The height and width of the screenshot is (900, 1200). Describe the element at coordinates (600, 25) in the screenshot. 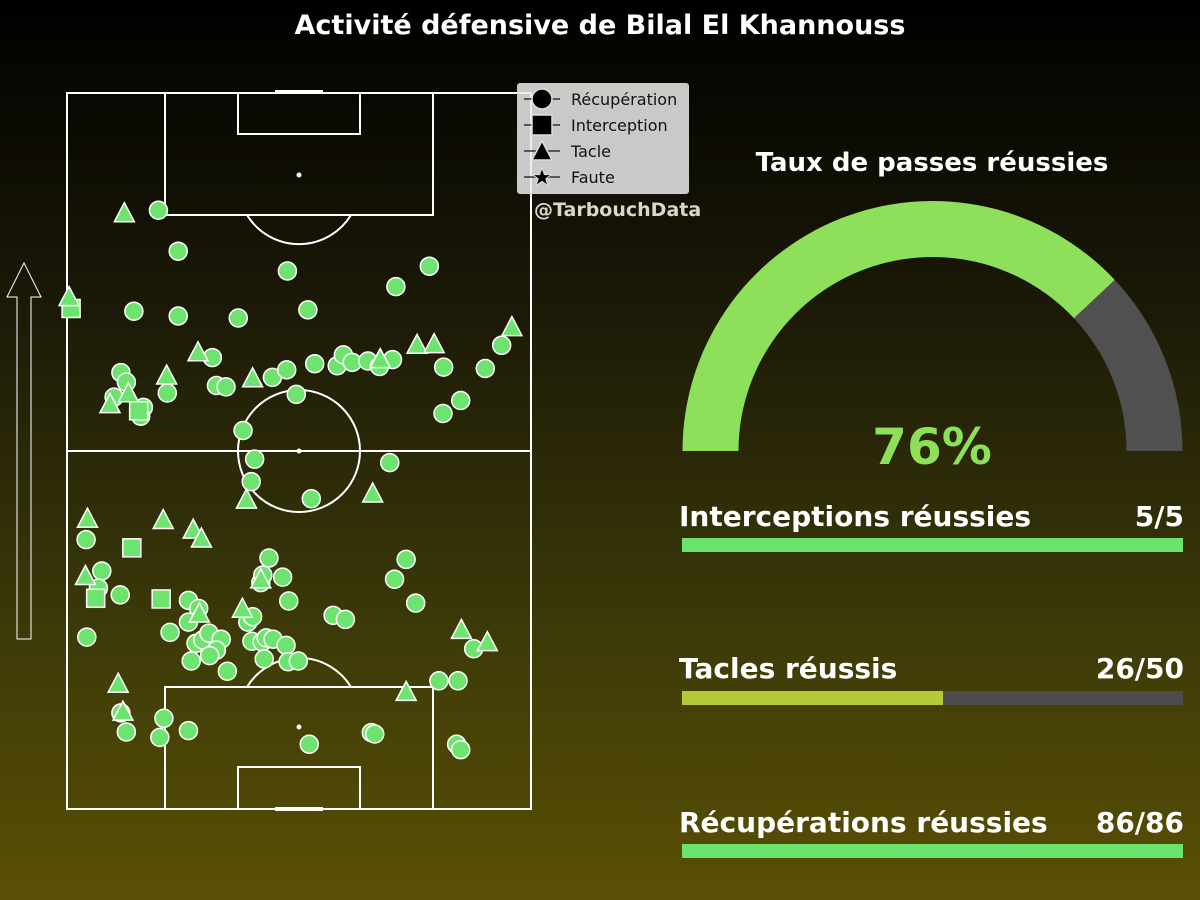

I see `chart-title: Activité défensive de Bilal El Khannouss` at that location.